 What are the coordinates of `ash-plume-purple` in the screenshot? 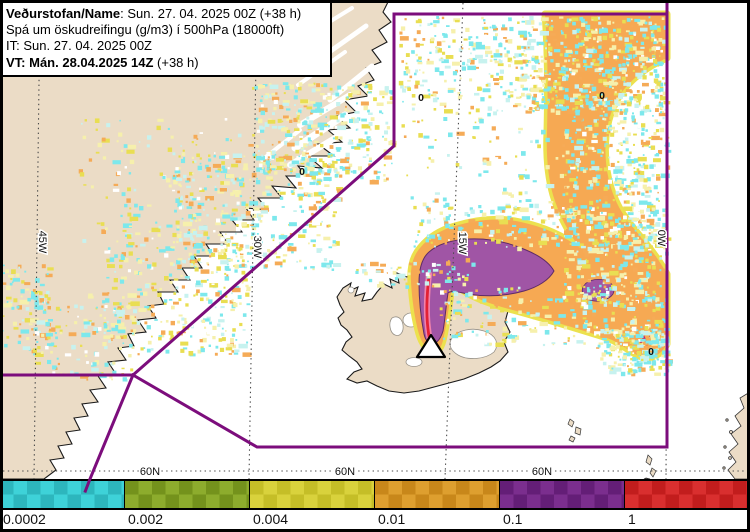 It's located at (486, 291).